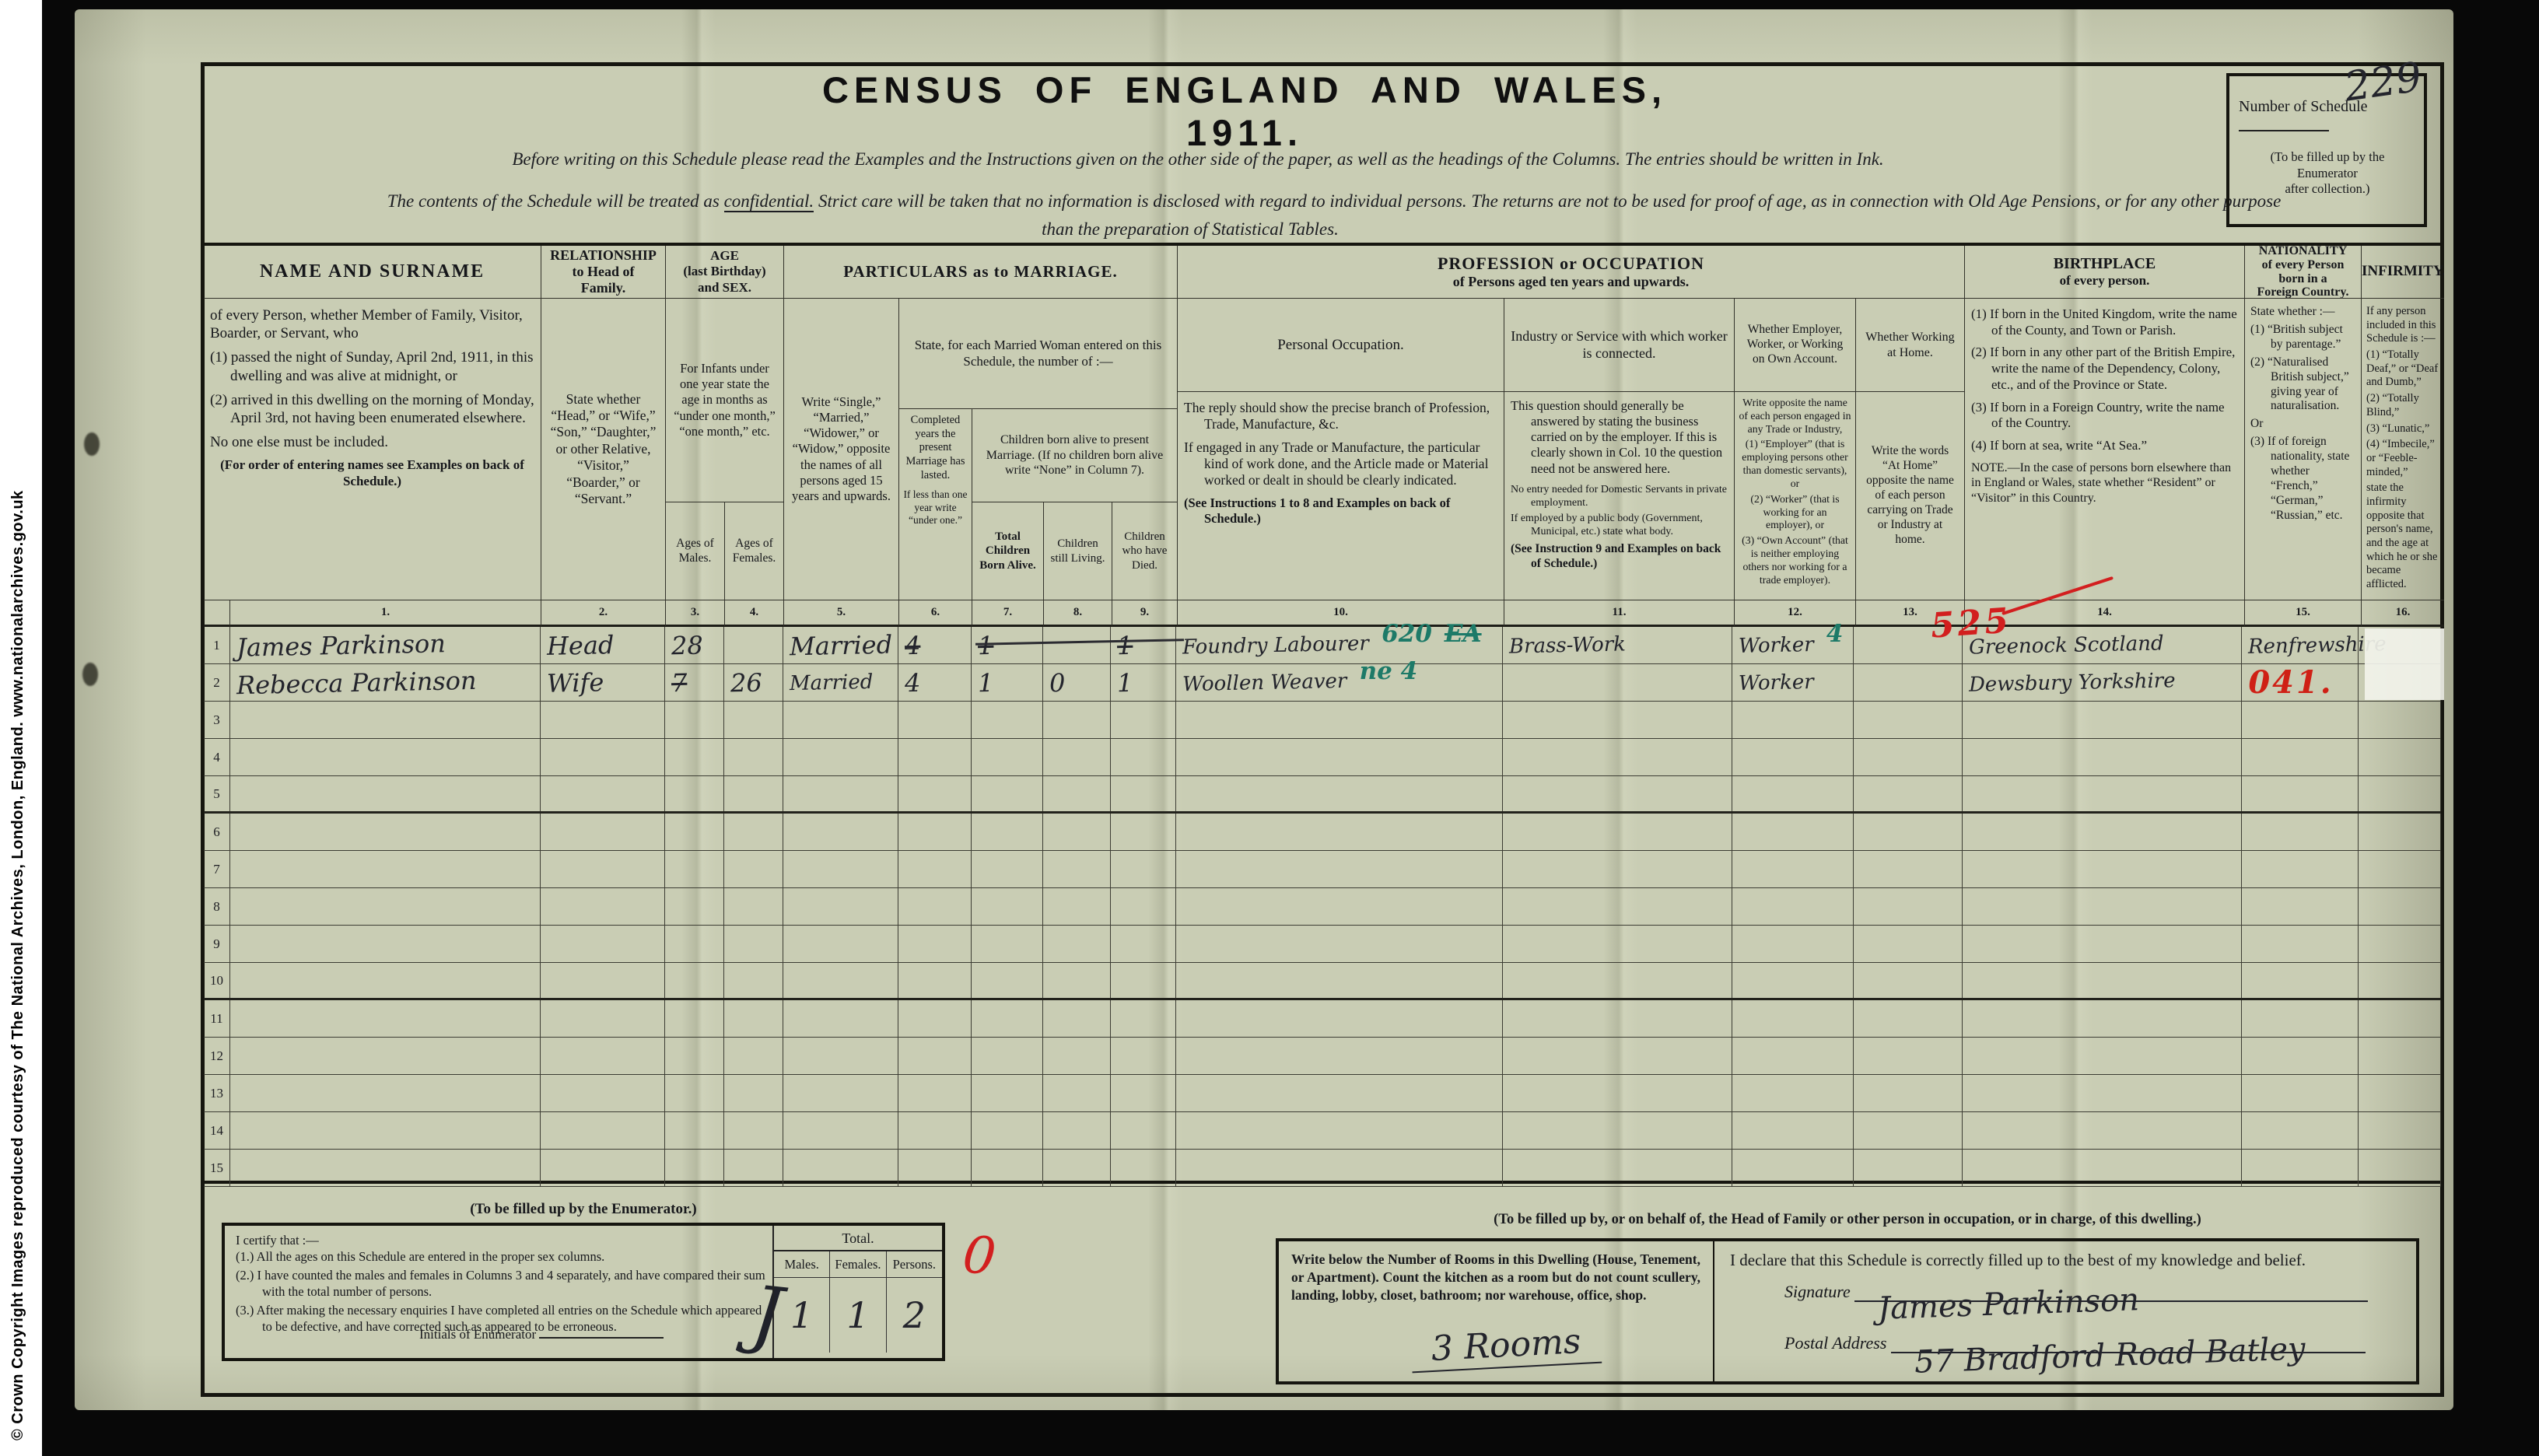  I want to click on colnum-6: 6., so click(935, 613).